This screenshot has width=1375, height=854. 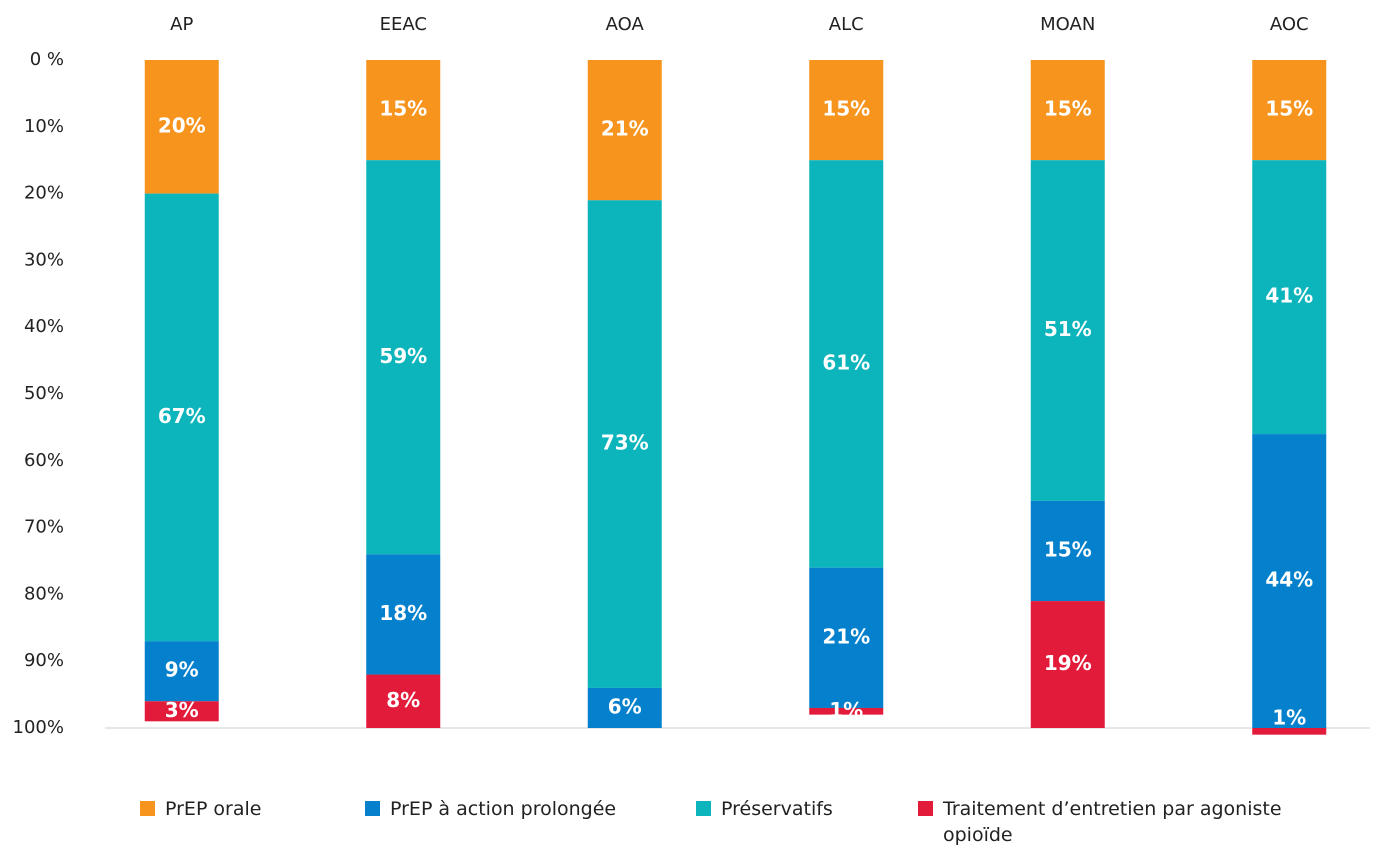 I want to click on legend-item: PrEP à action prolongée, so click(x=535, y=809).